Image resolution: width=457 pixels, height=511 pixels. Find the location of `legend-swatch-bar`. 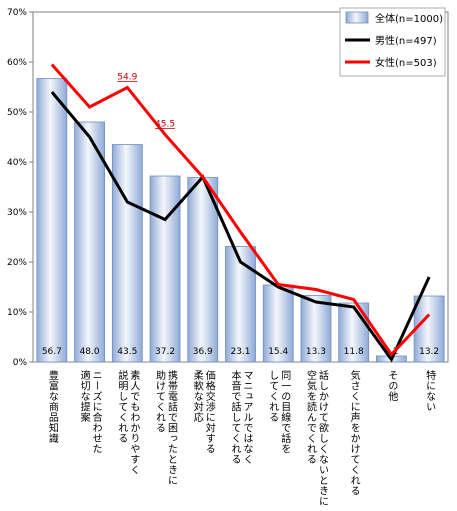

legend-swatch-bar is located at coordinates (357, 17).